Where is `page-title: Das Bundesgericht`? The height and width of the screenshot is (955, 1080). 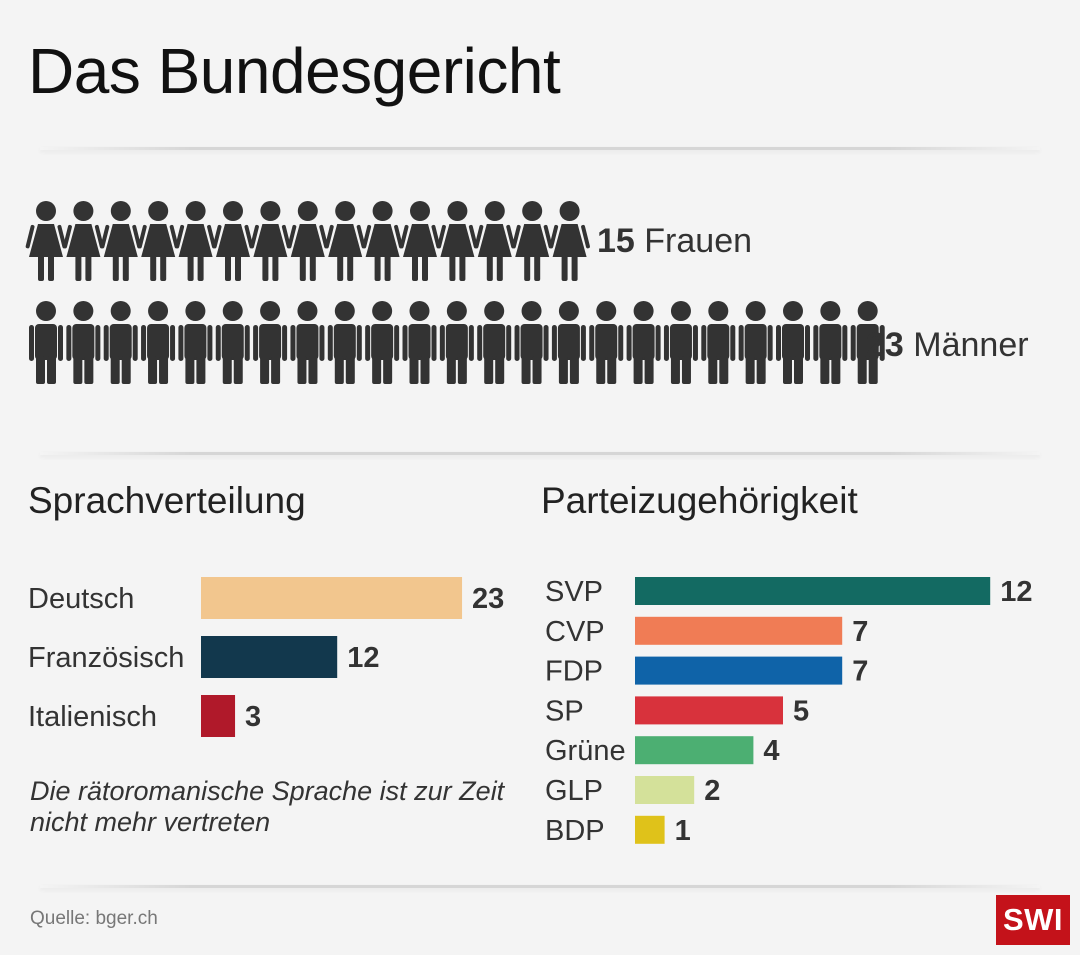 page-title: Das Bundesgericht is located at coordinates (294, 71).